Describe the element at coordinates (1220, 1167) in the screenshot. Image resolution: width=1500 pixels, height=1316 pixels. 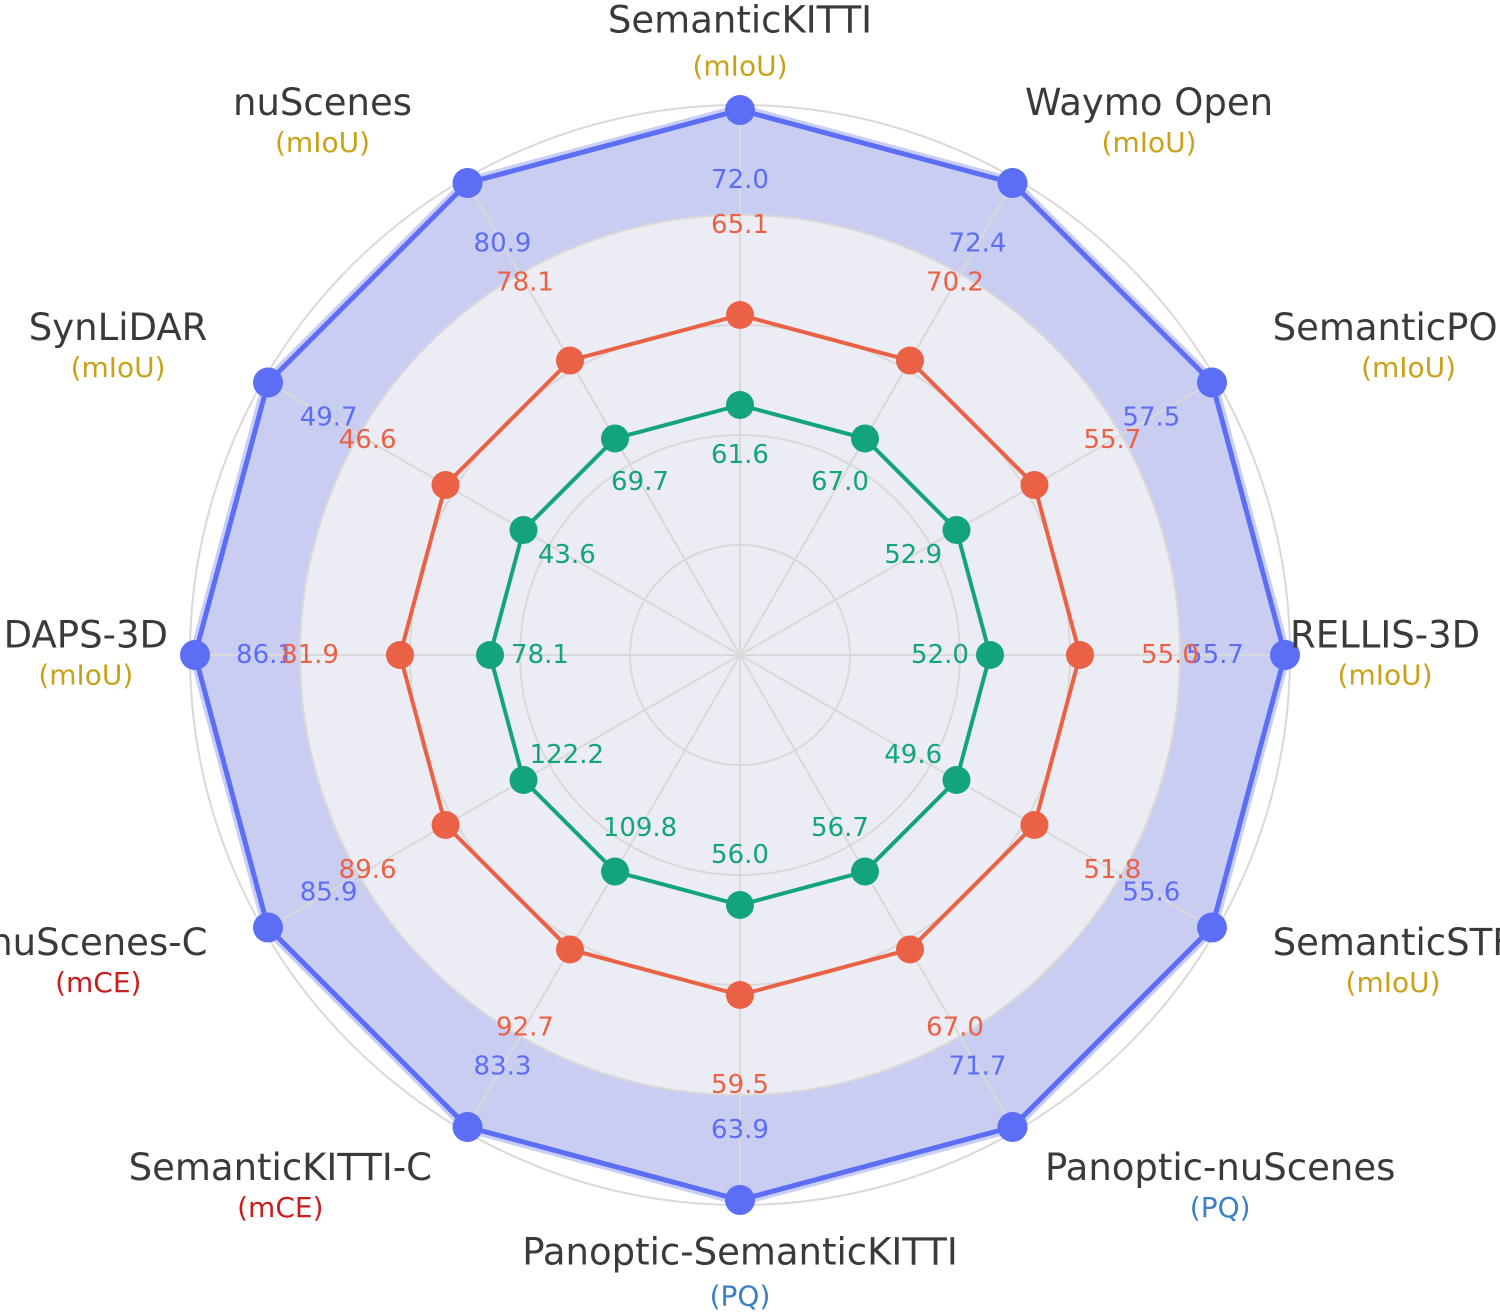
I see `axis-name-6: Panoptic-nuScenes` at that location.